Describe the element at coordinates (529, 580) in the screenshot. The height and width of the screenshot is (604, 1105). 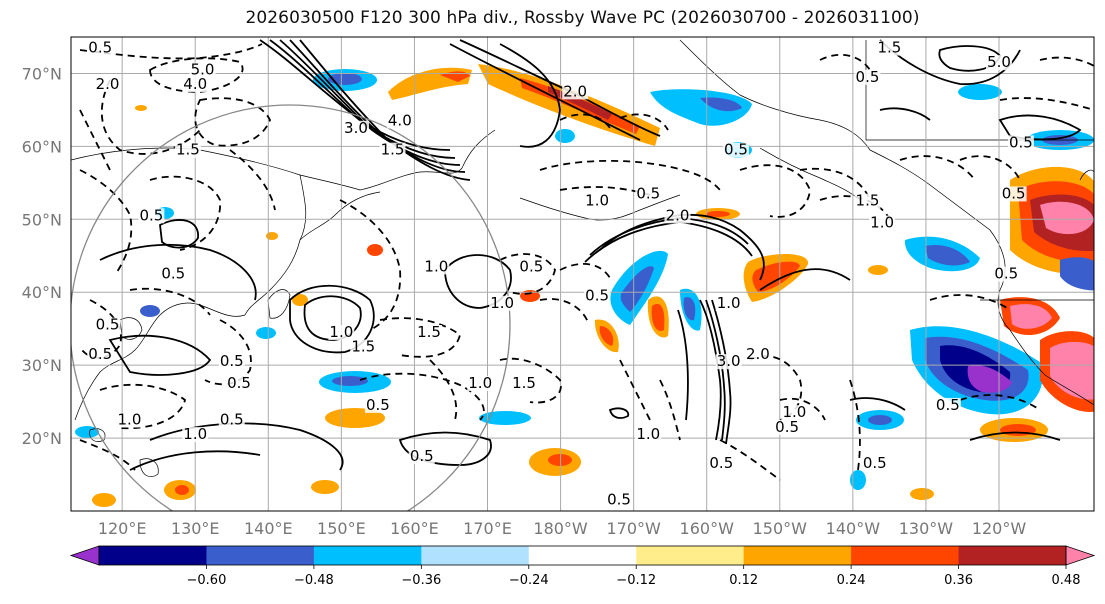
I see `colorbar-label: −0.24` at that location.